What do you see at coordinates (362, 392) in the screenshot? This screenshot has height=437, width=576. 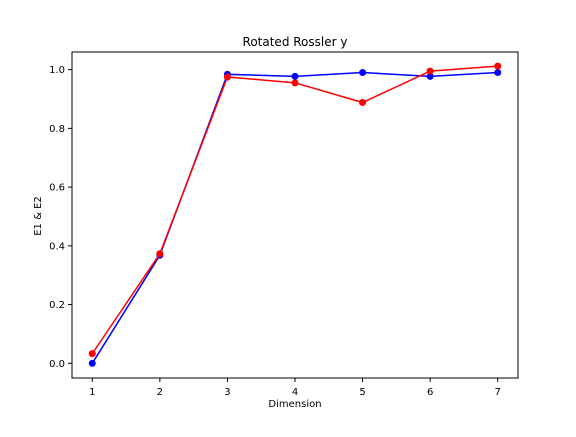 I see `x-tick-label: 5` at bounding box center [362, 392].